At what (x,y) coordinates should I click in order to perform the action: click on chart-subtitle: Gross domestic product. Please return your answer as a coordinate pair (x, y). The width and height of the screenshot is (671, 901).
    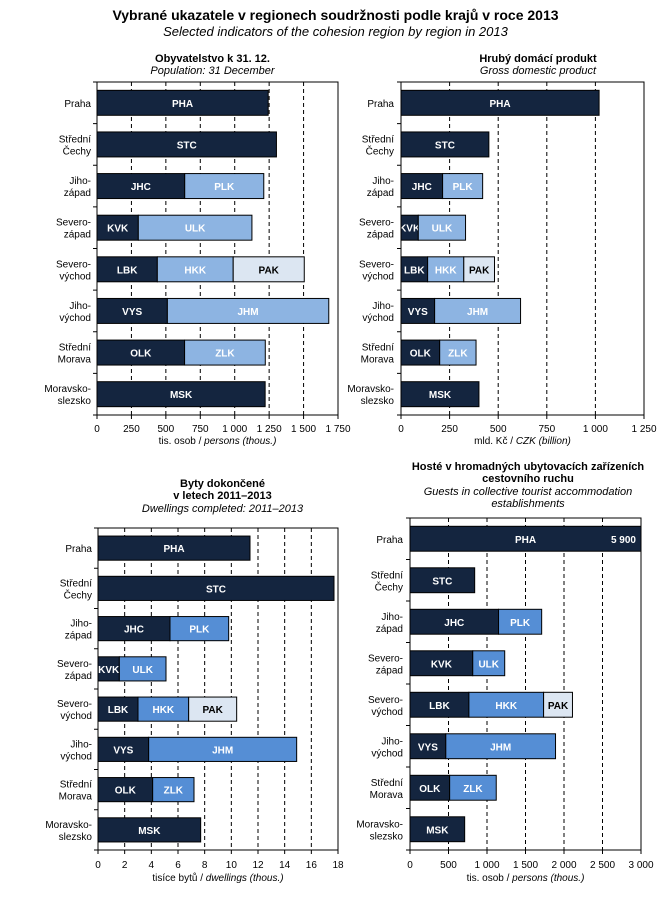
    Looking at the image, I should click on (538, 71).